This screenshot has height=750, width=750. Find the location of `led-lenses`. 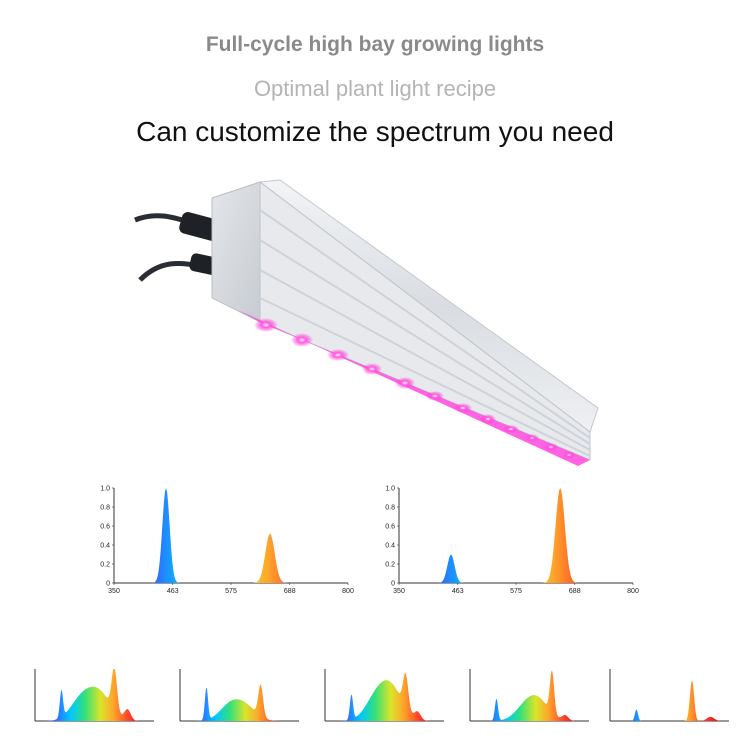

led-lenses is located at coordinates (414, 388).